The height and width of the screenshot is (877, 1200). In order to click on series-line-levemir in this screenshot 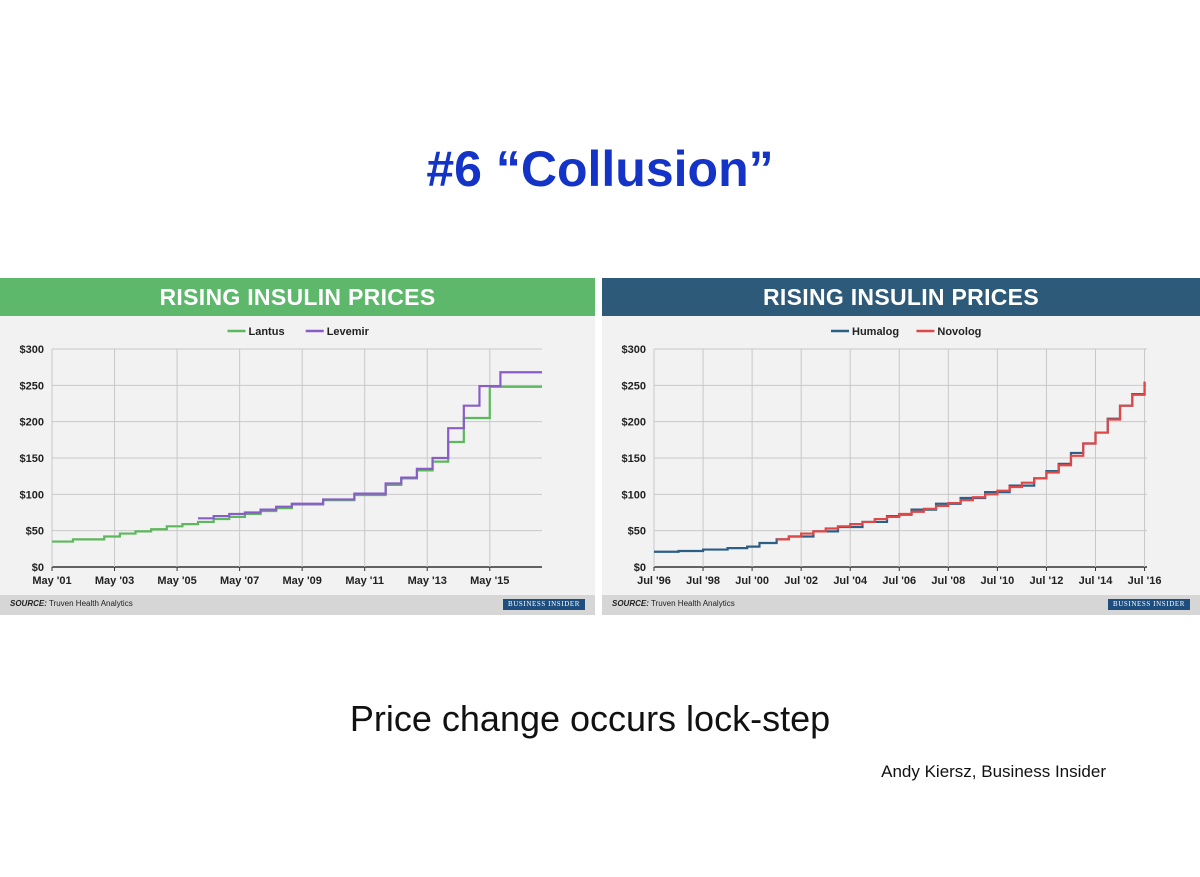, I will do `click(370, 445)`.